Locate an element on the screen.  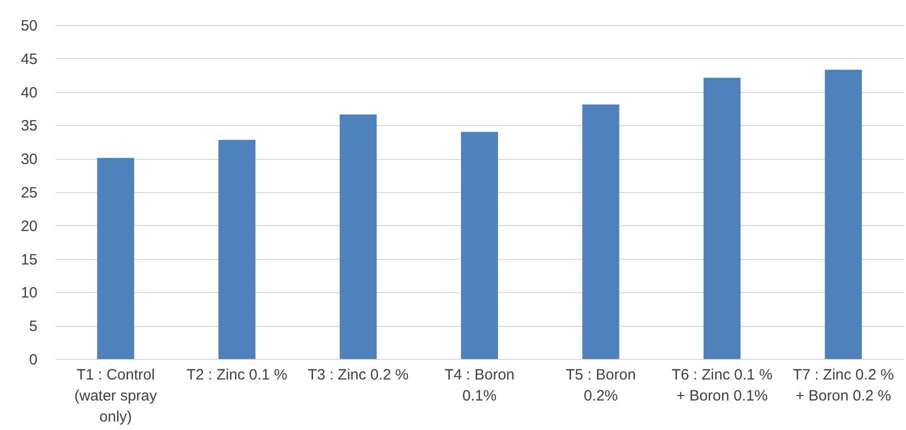
y-tick-label: 25 is located at coordinates (29, 193).